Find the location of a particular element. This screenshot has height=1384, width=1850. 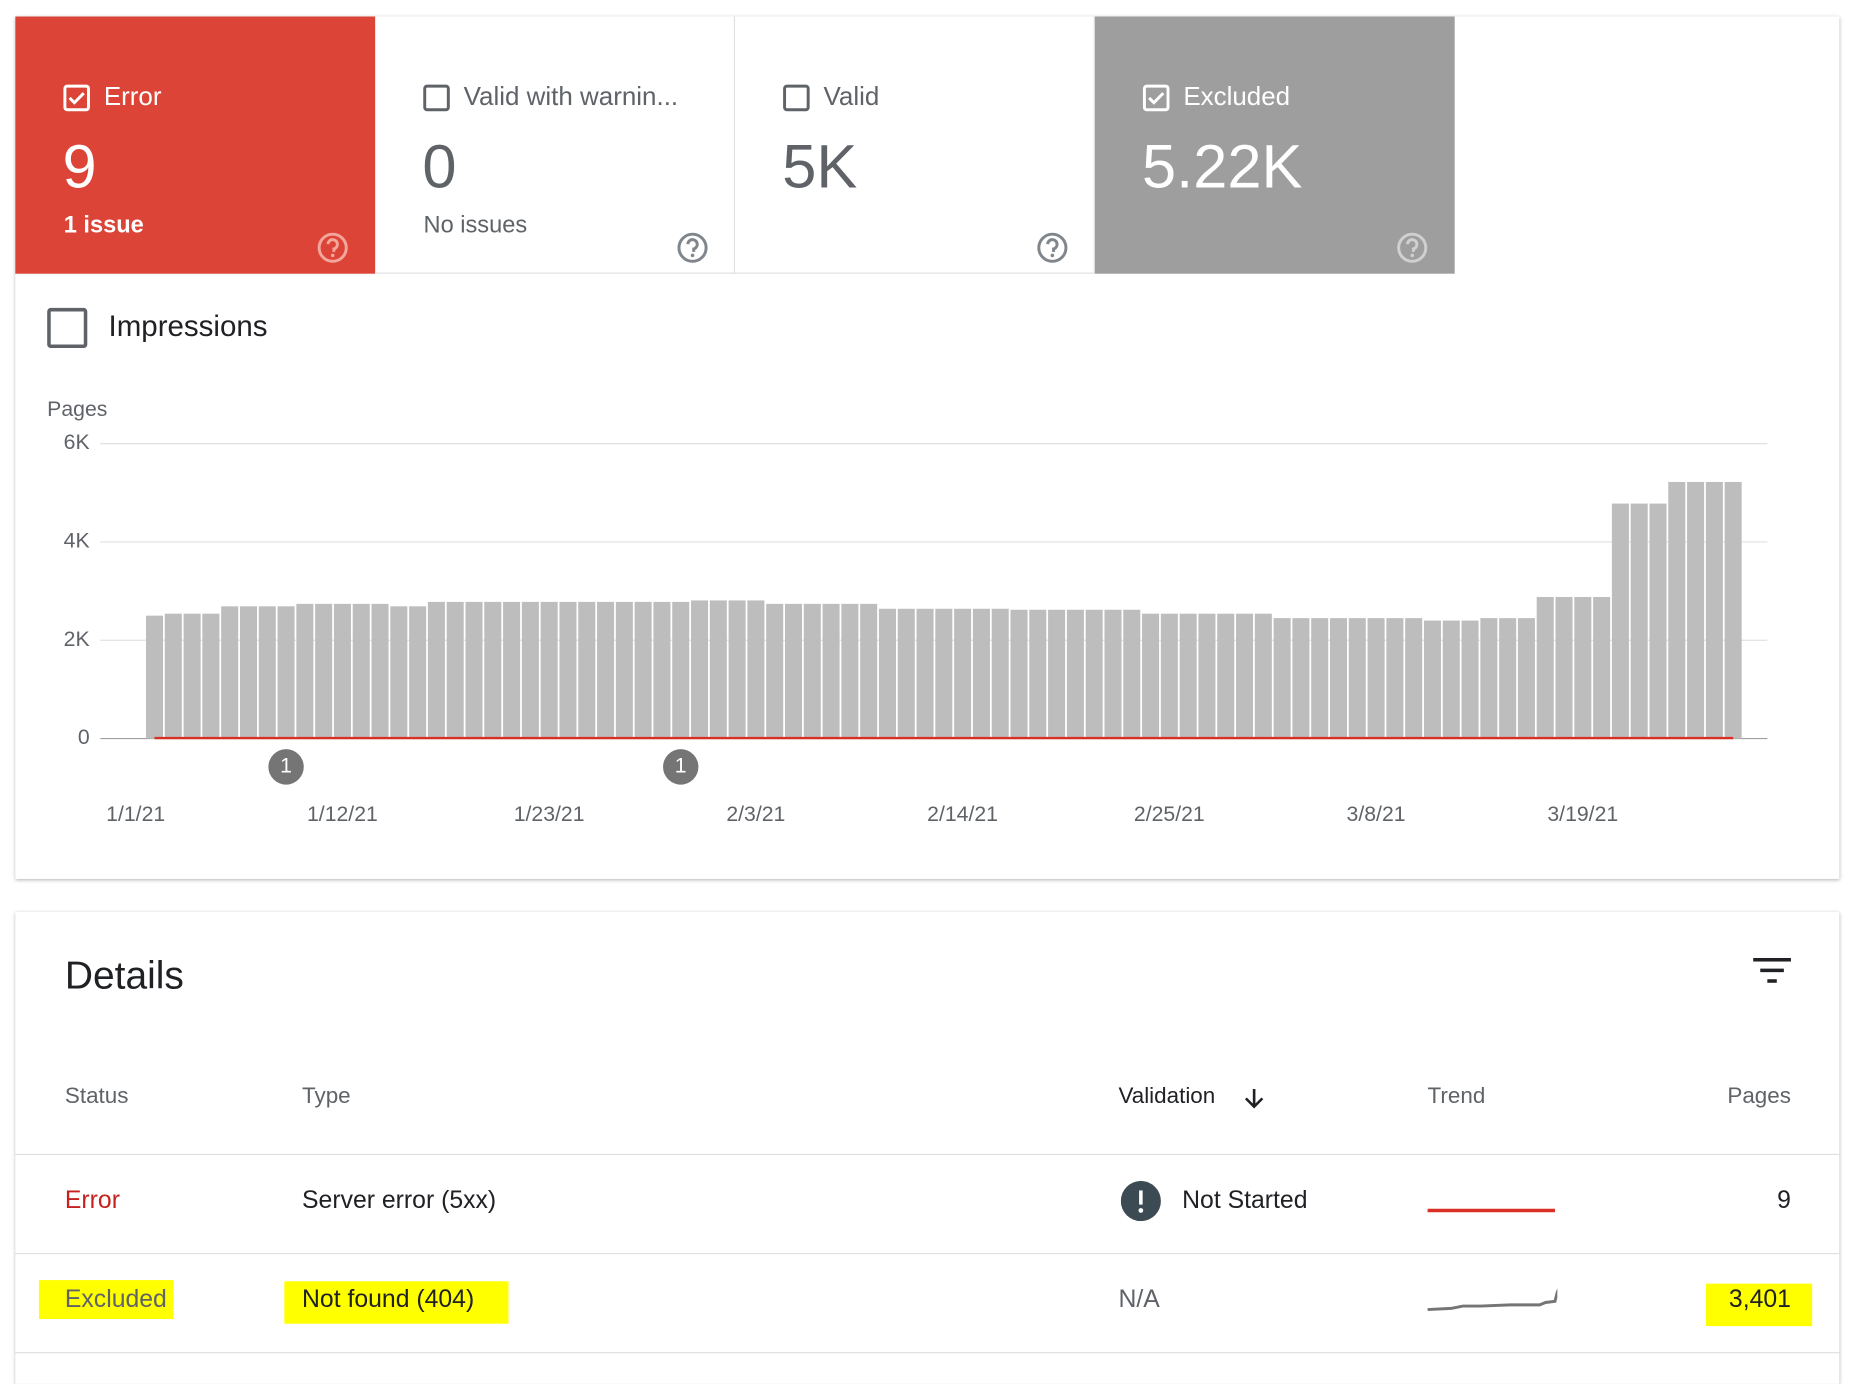

column-header: Status is located at coordinates (96, 1097).